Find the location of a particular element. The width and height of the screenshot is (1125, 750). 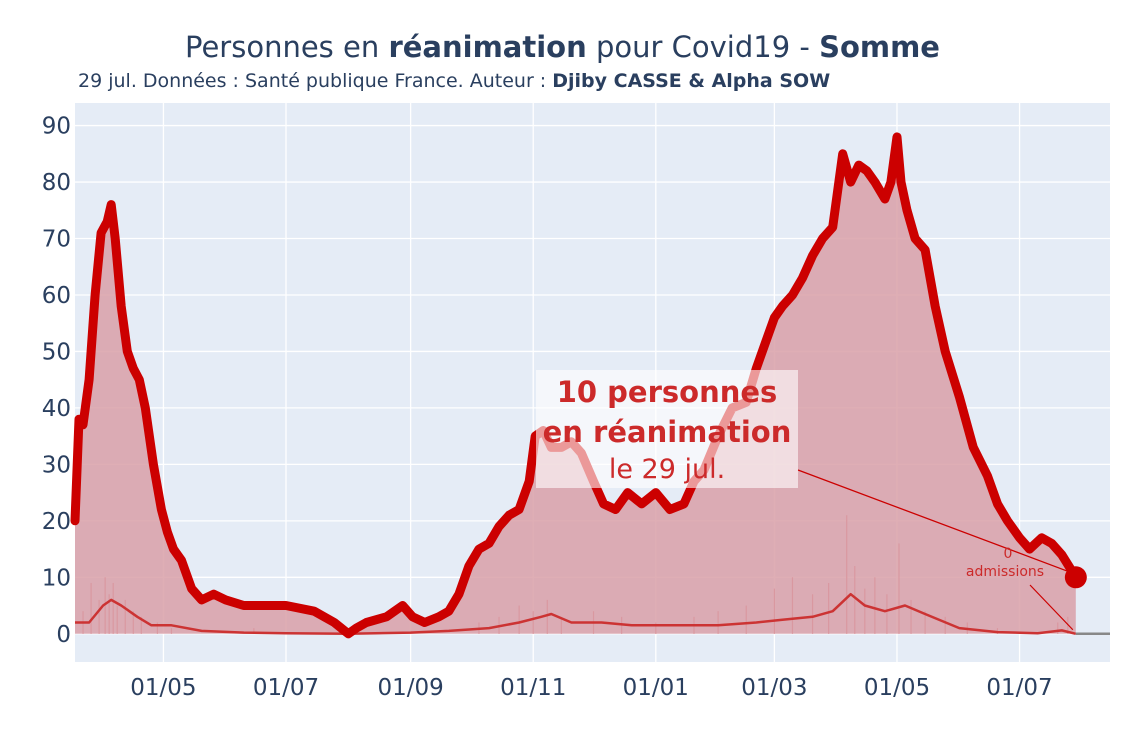

annotation-arrow is located at coordinates (933, 520).